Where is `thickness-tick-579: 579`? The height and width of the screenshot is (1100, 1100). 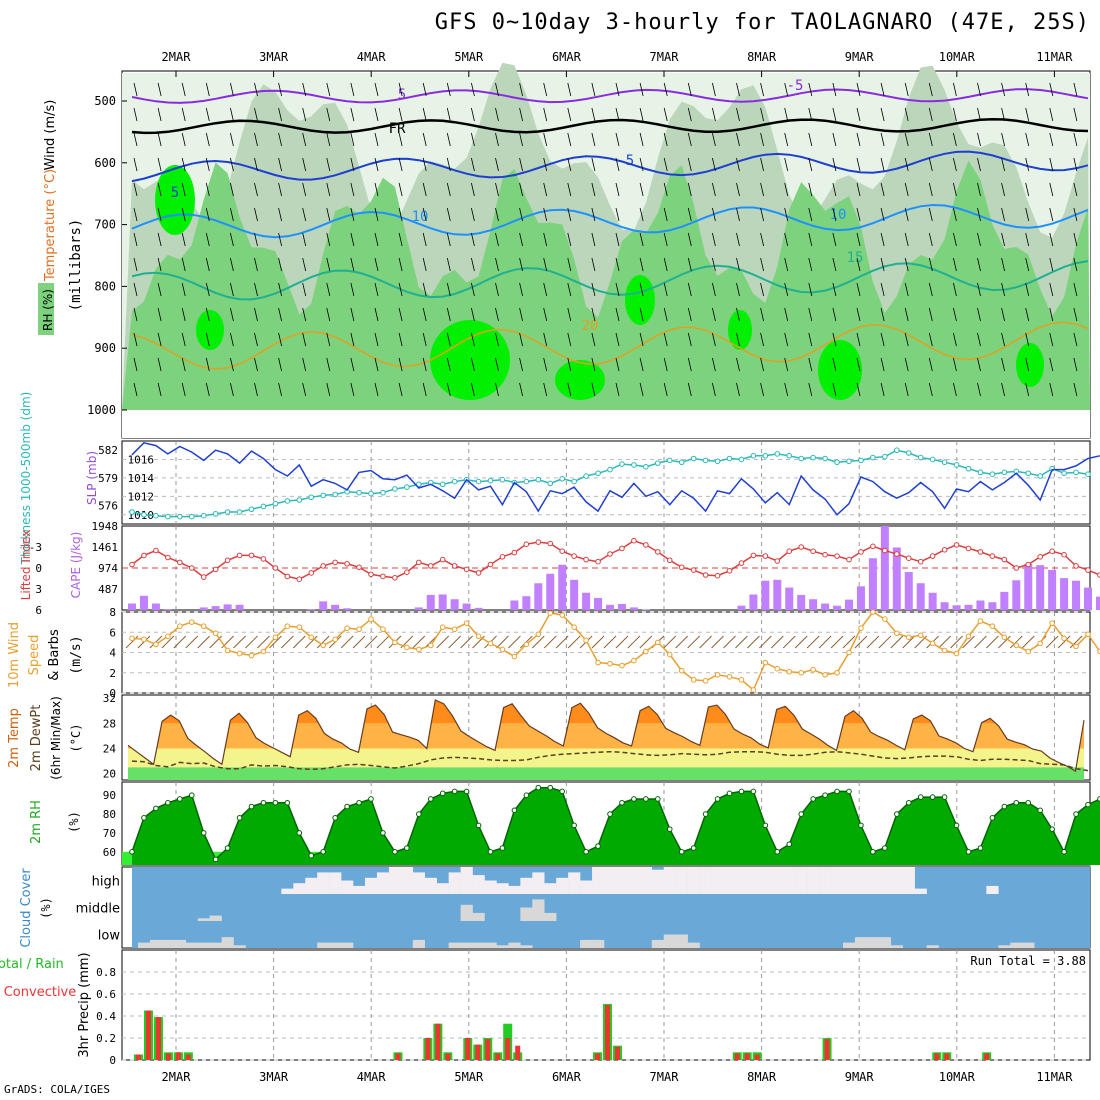
thickness-tick-579: 579 is located at coordinates (108, 478).